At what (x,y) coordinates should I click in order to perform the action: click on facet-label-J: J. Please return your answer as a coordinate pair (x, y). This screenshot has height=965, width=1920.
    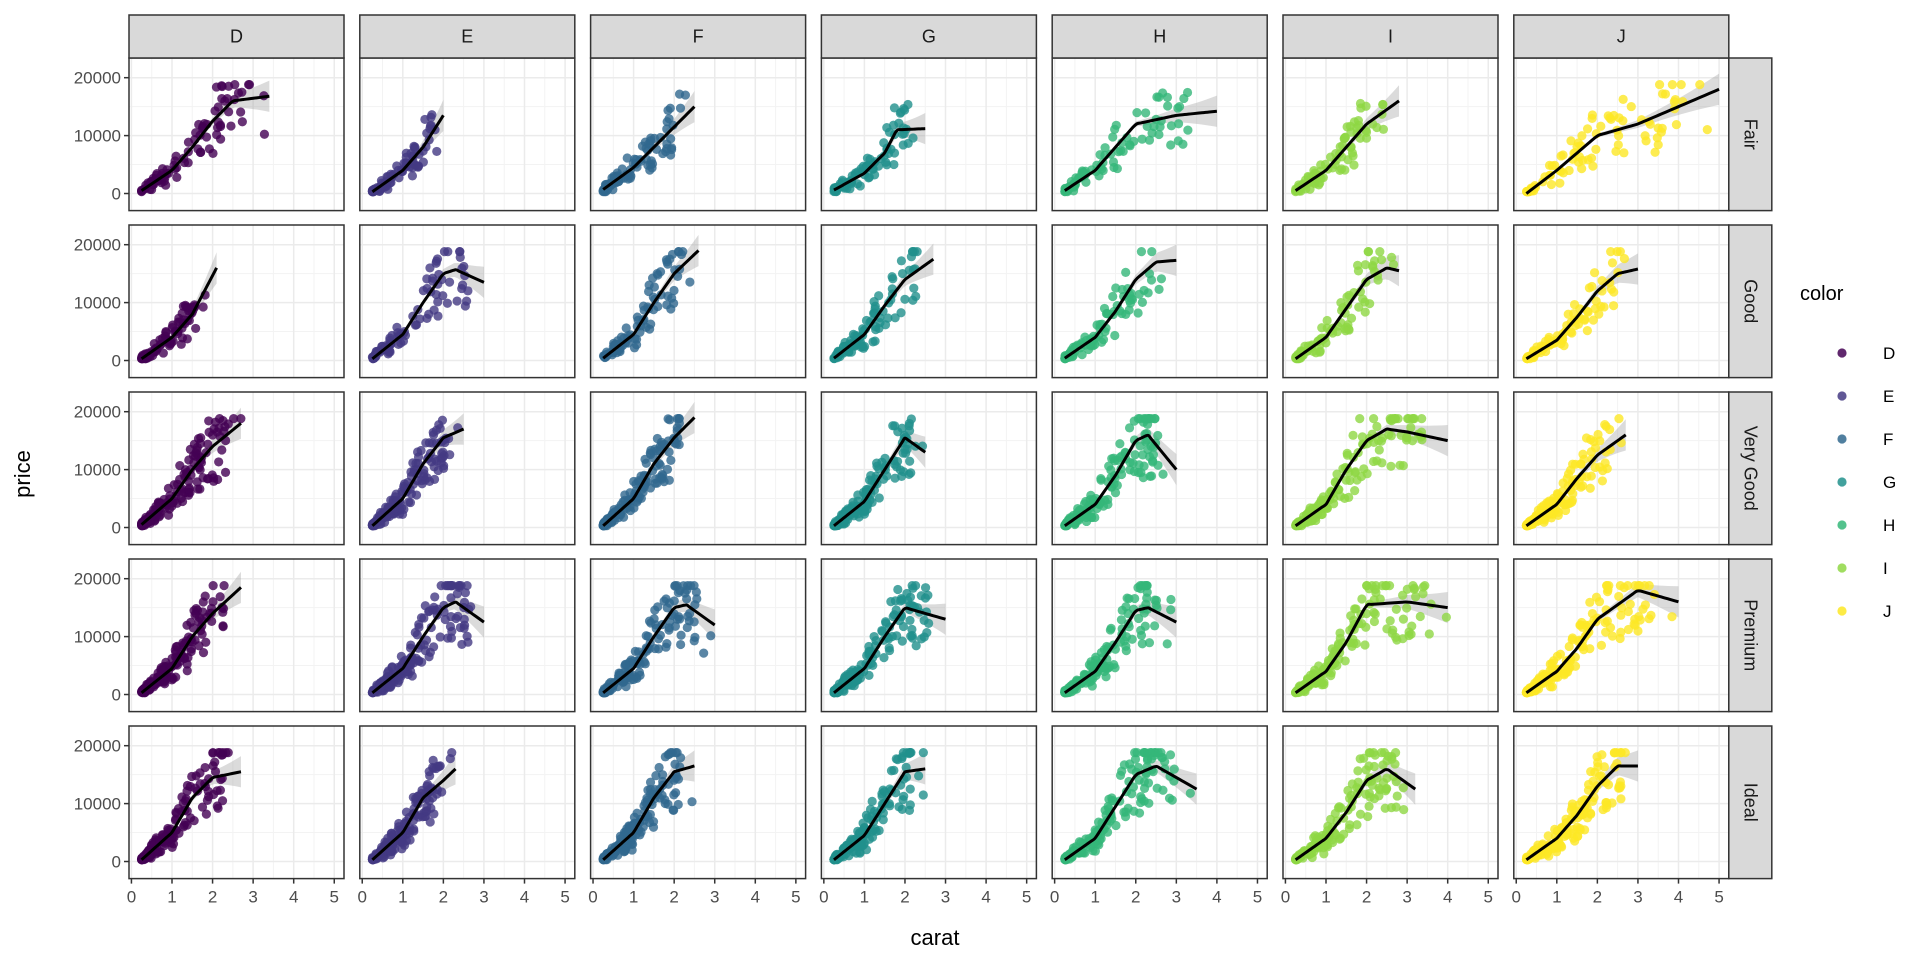
    Looking at the image, I should click on (1621, 37).